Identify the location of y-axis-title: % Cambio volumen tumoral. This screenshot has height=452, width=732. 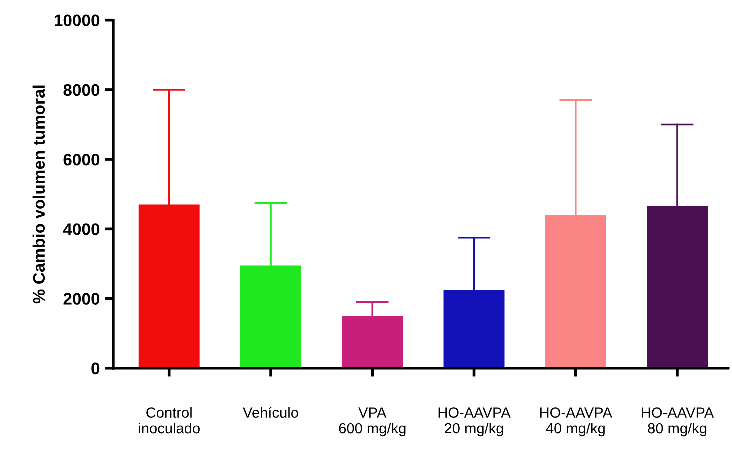
(39, 195).